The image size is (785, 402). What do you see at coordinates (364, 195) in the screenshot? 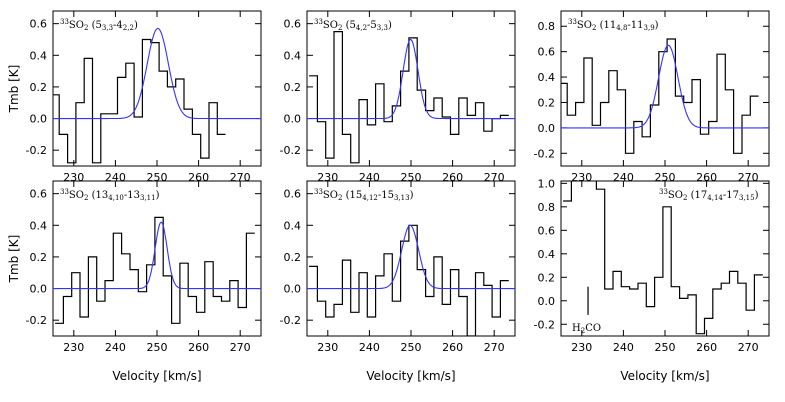
I see `panel-title: 33SO2 (154,12-153,13)` at bounding box center [364, 195].